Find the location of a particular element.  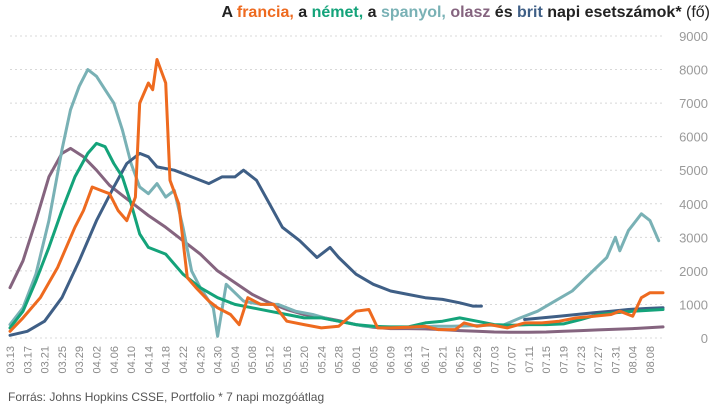

y-tick-label: 9000 is located at coordinates (693, 36).